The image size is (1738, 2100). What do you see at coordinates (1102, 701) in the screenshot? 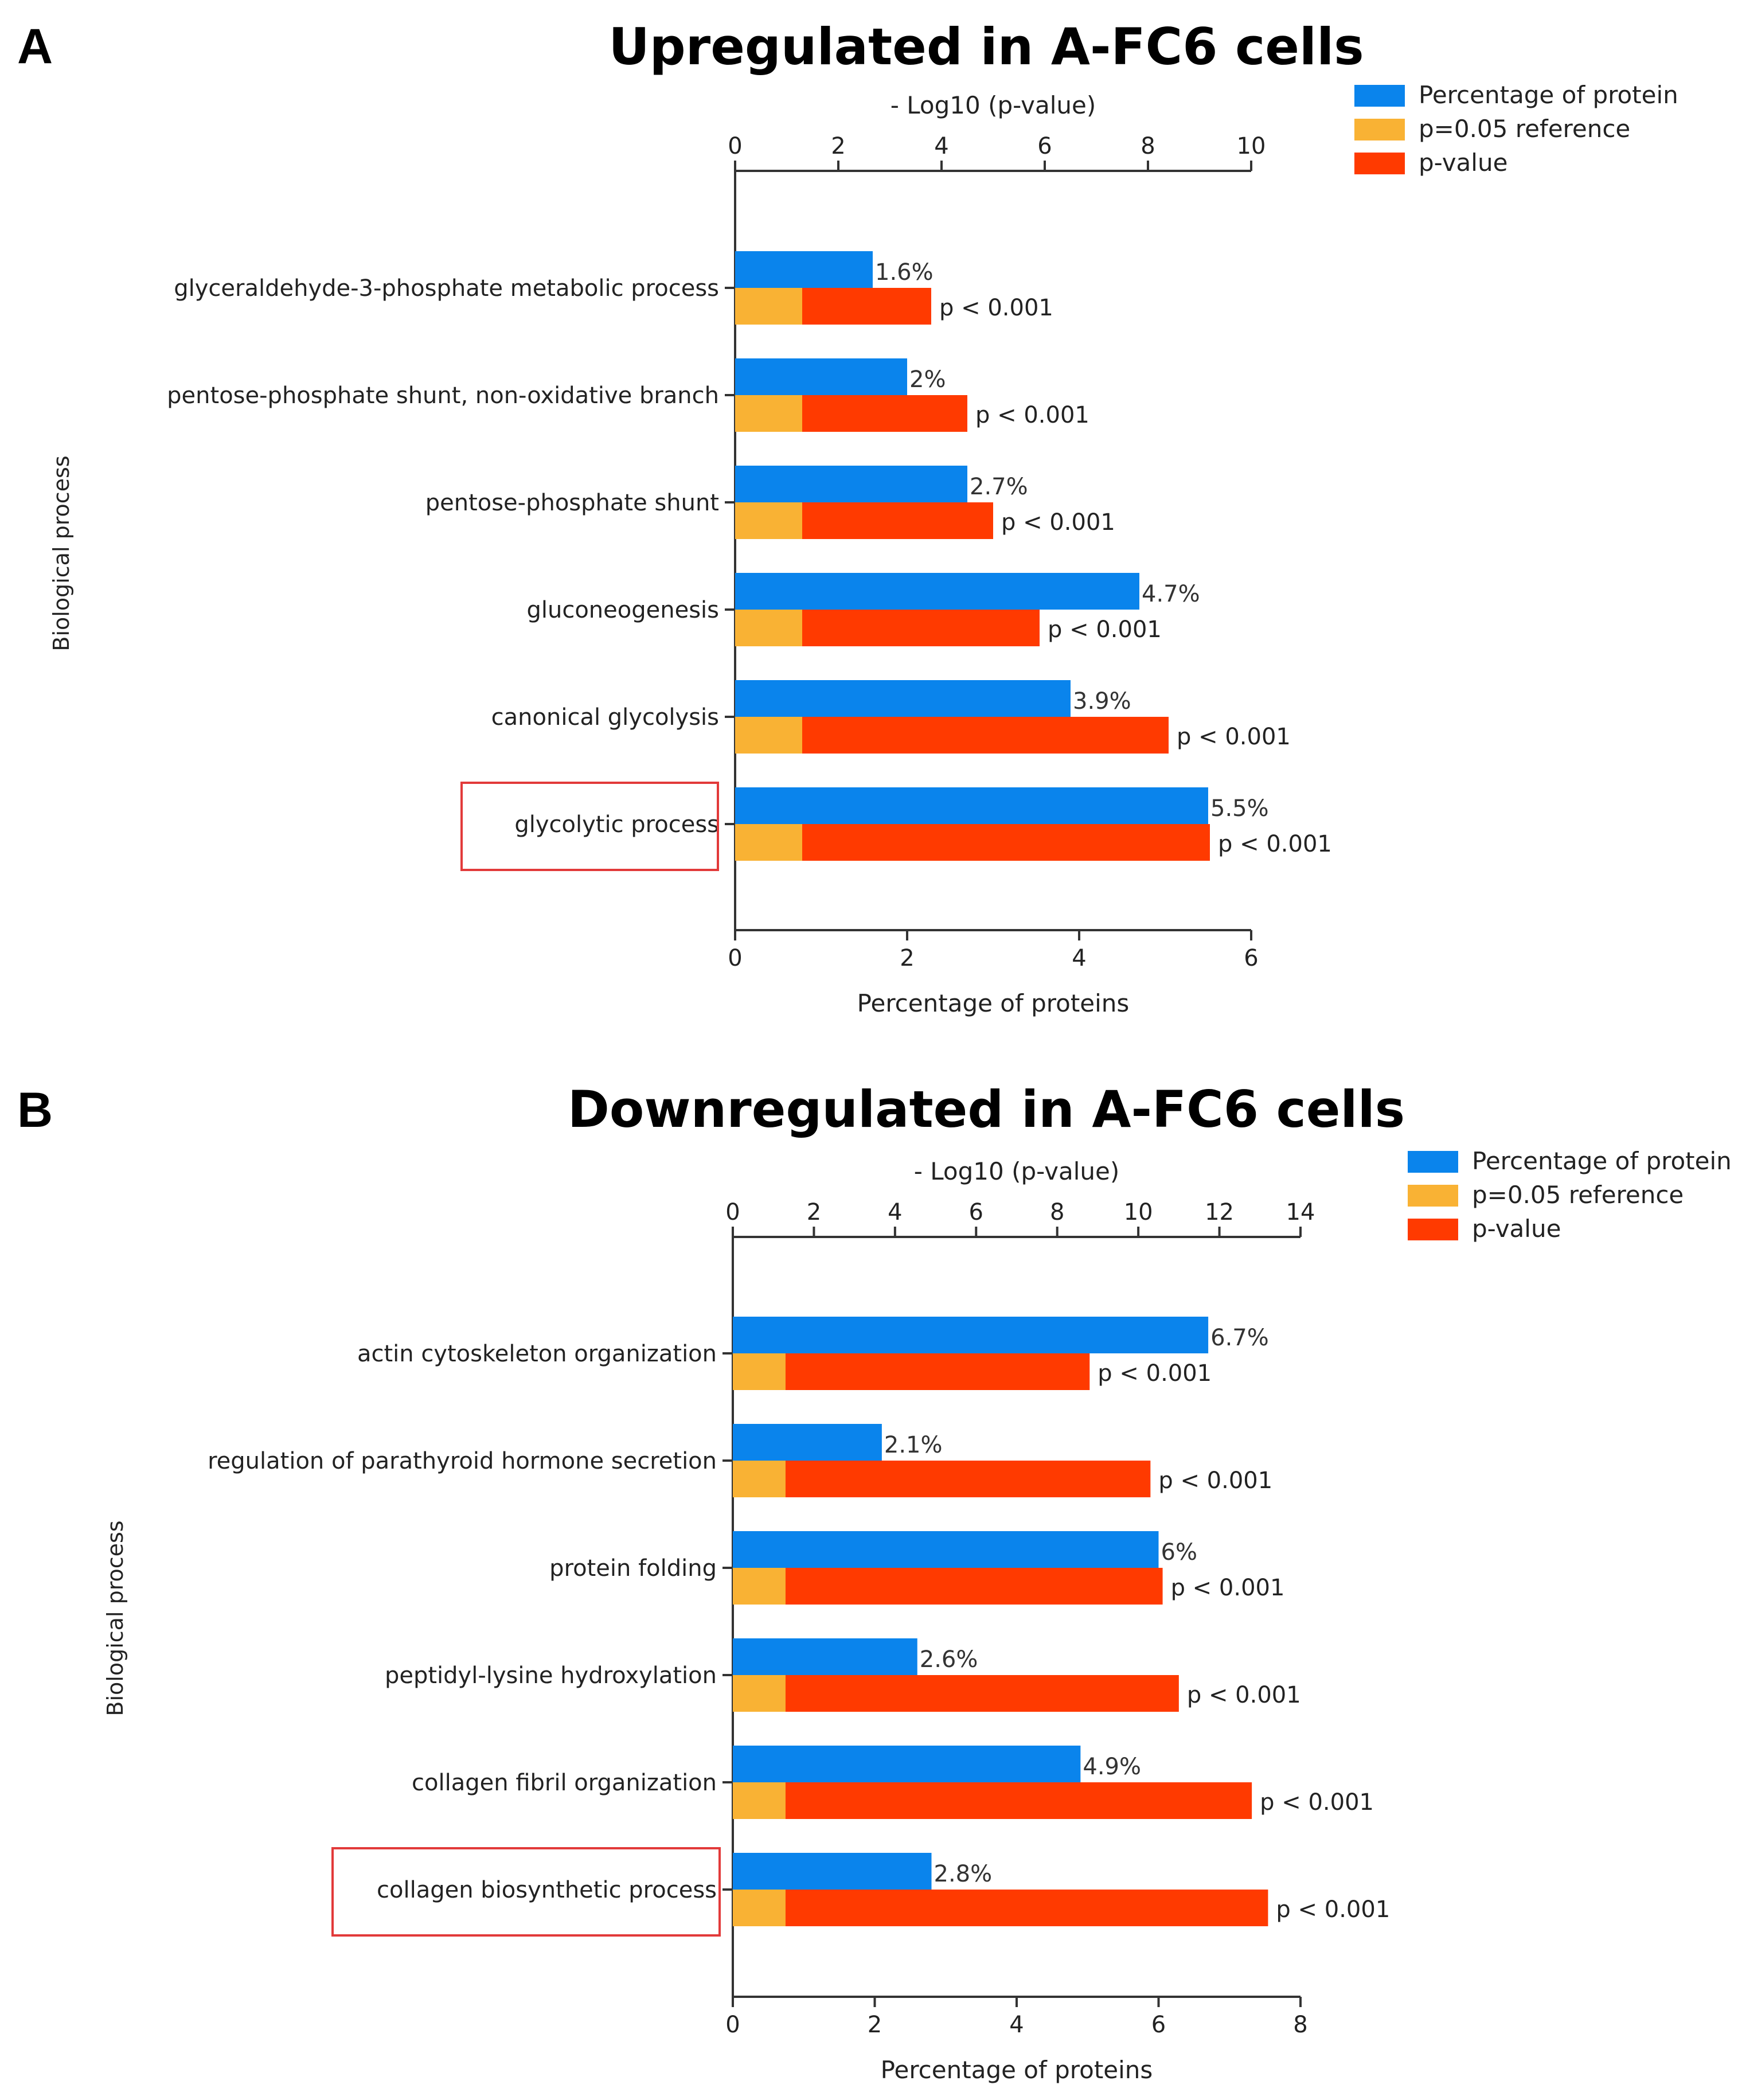
I see `percentage-label: 3.9%` at bounding box center [1102, 701].